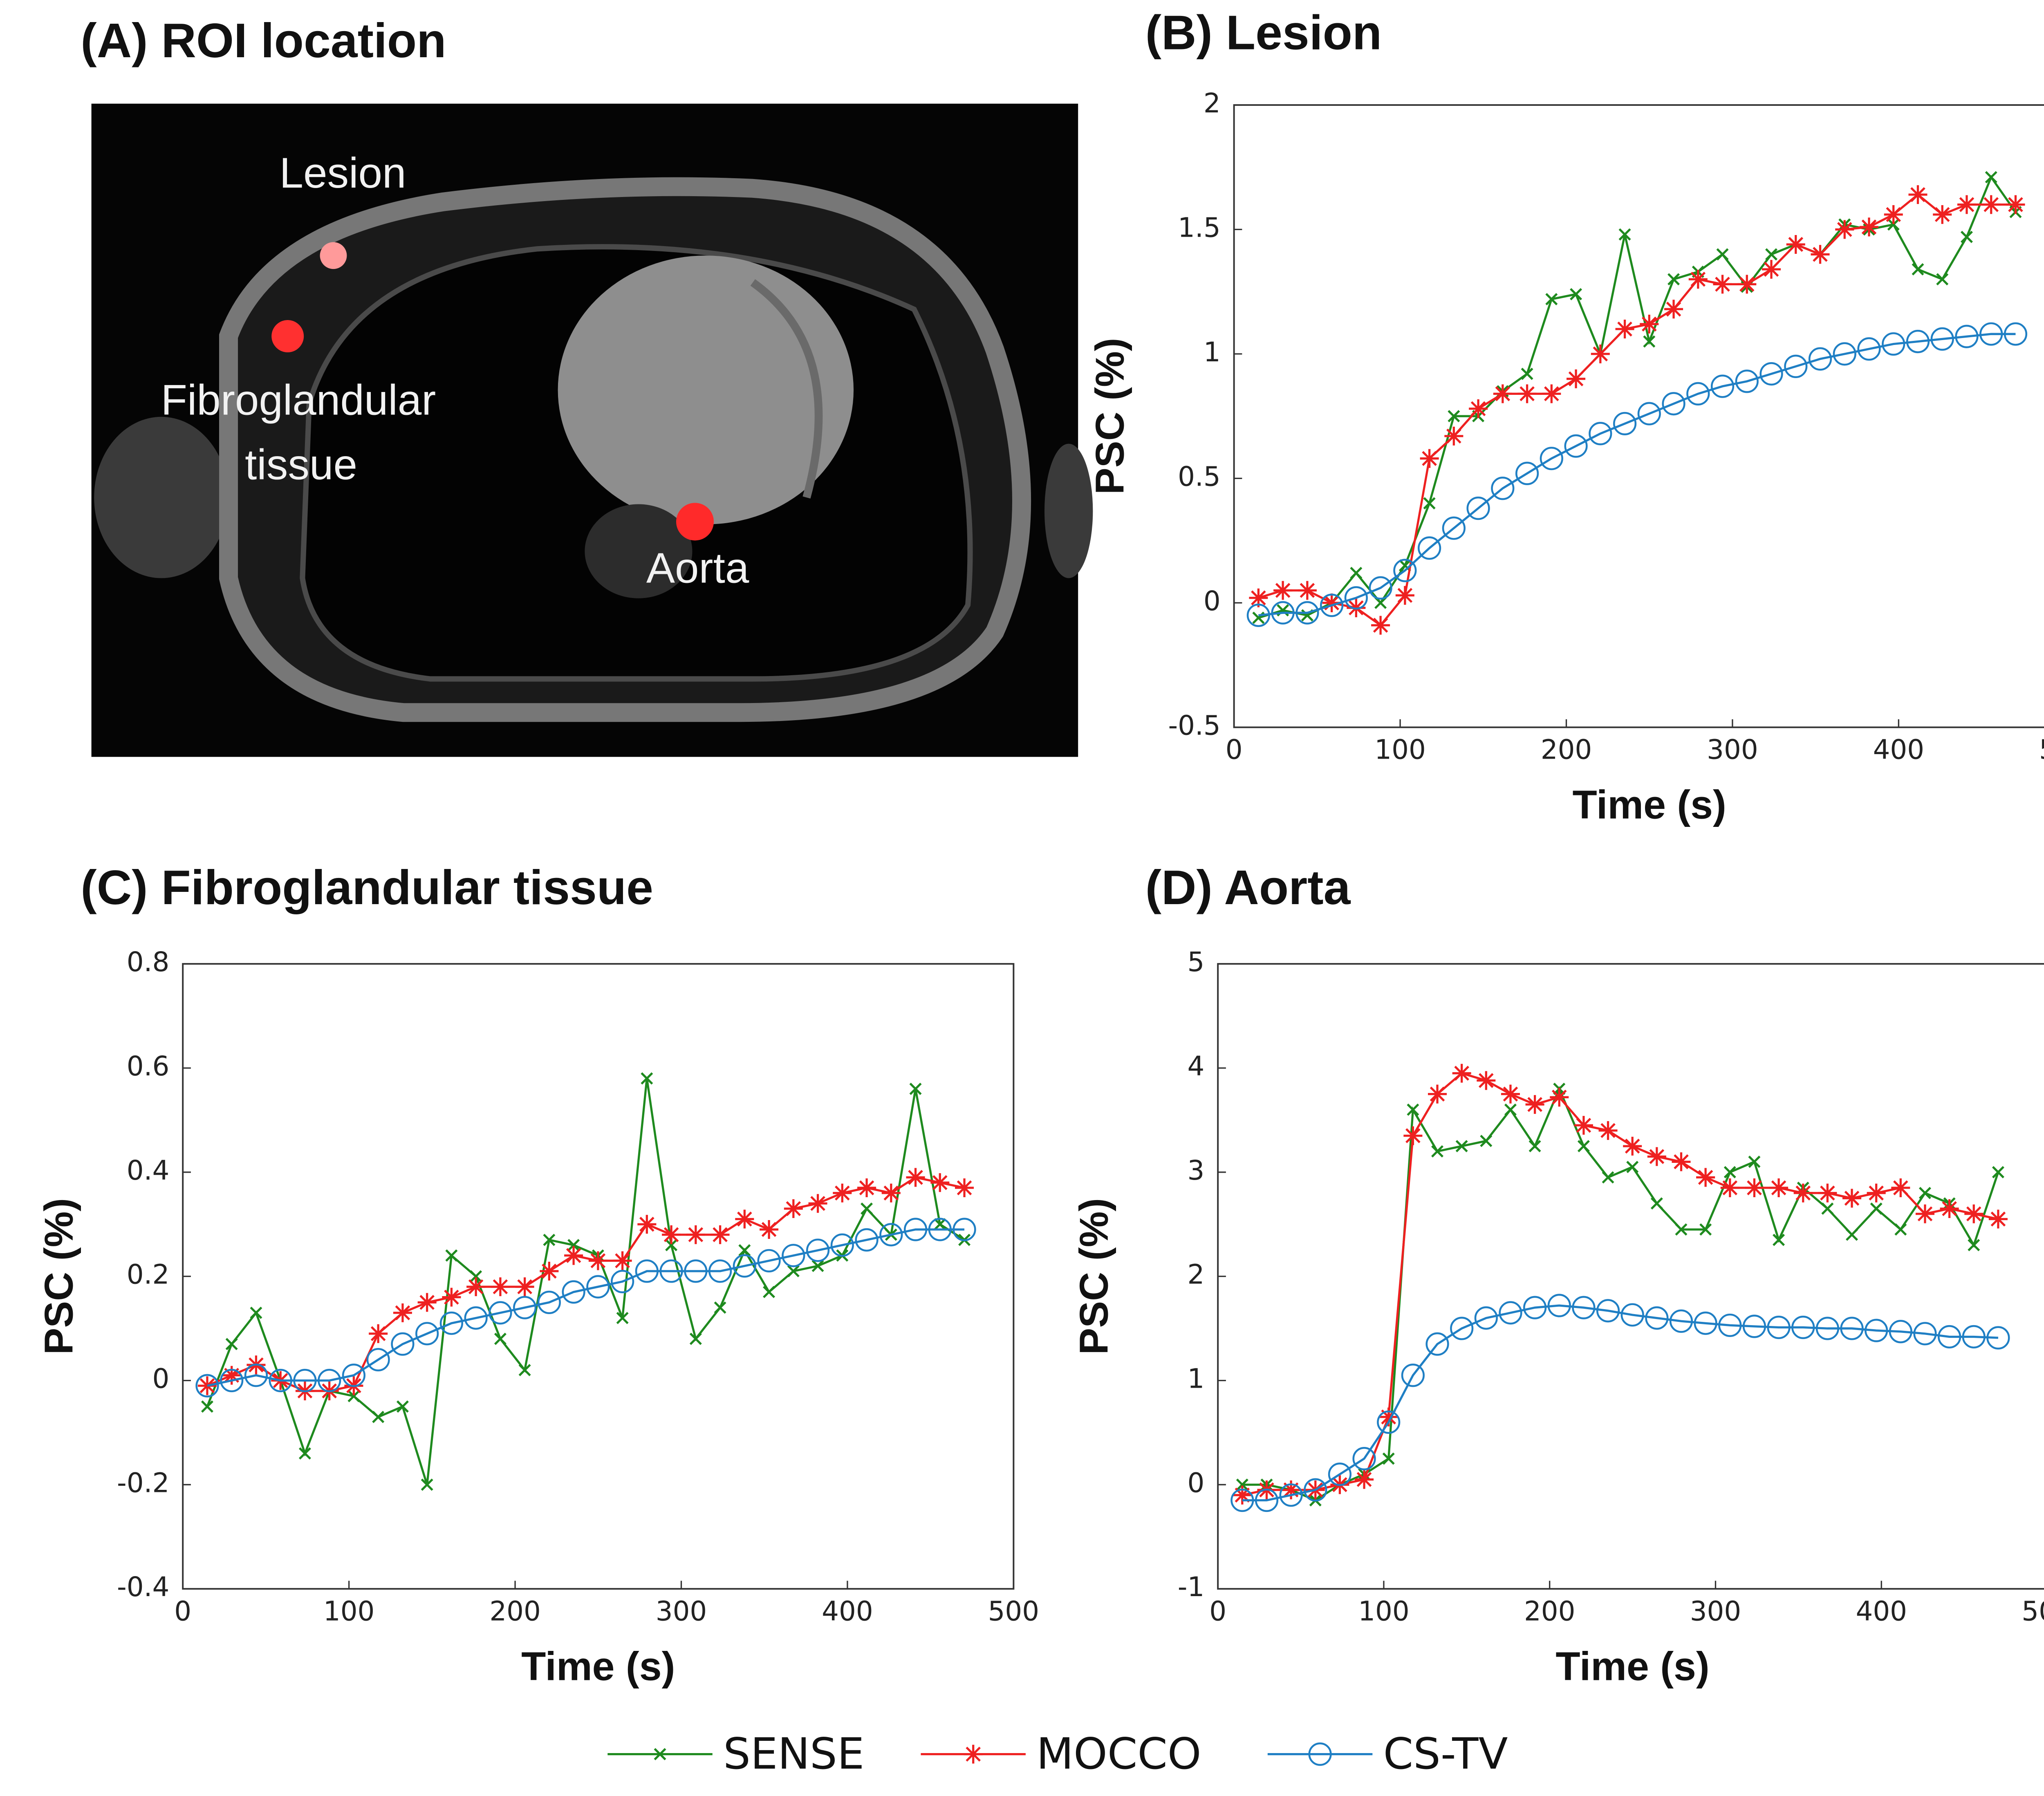 The width and height of the screenshot is (2044, 1796). What do you see at coordinates (301, 465) in the screenshot?
I see `roi-label: tissue` at bounding box center [301, 465].